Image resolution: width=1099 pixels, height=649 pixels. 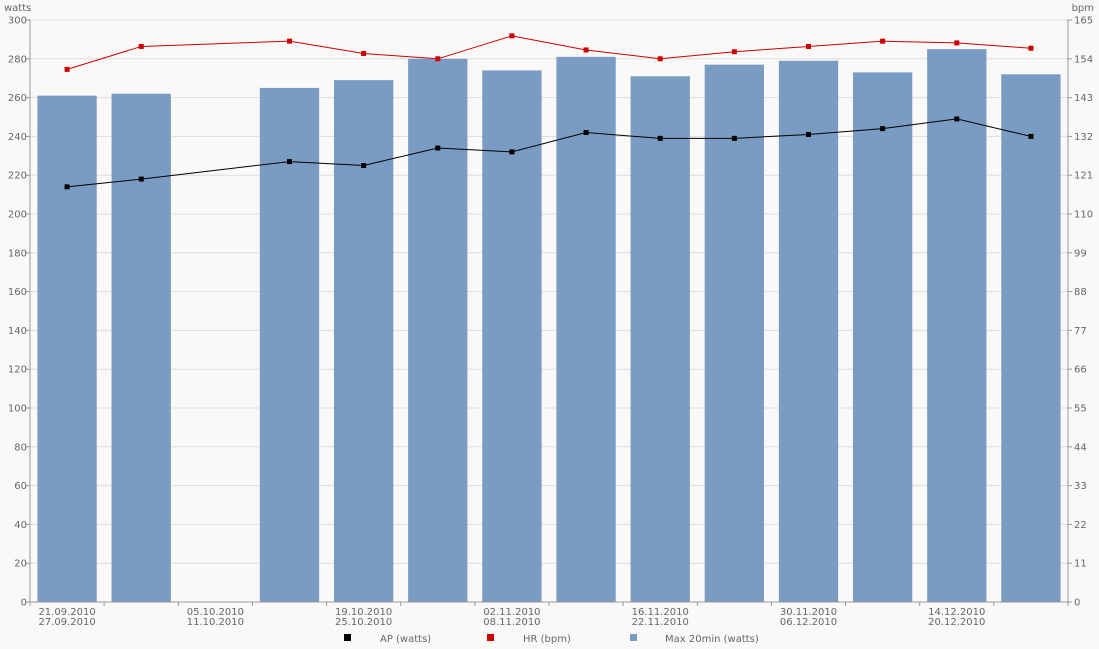 What do you see at coordinates (17, 409) in the screenshot?
I see `y-left-tick-label: 100` at bounding box center [17, 409].